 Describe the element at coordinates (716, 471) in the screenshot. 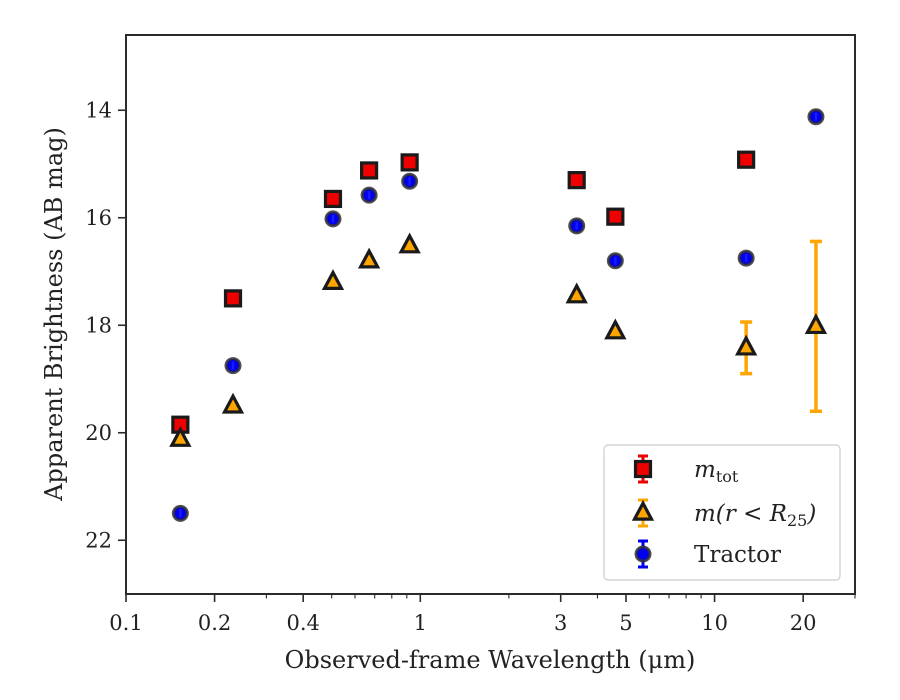

I see `legend-label: mtot` at that location.